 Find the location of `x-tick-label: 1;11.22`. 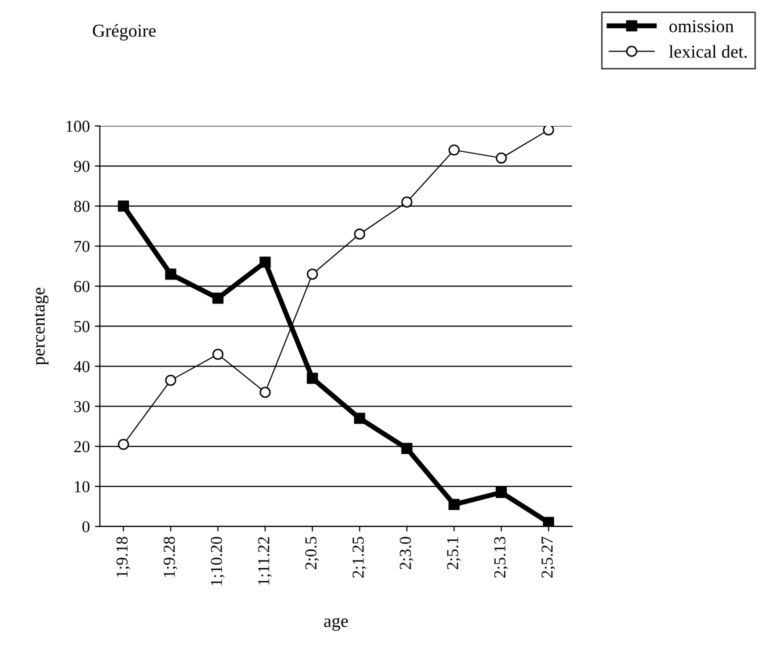

x-tick-label: 1;11.22 is located at coordinates (265, 561).